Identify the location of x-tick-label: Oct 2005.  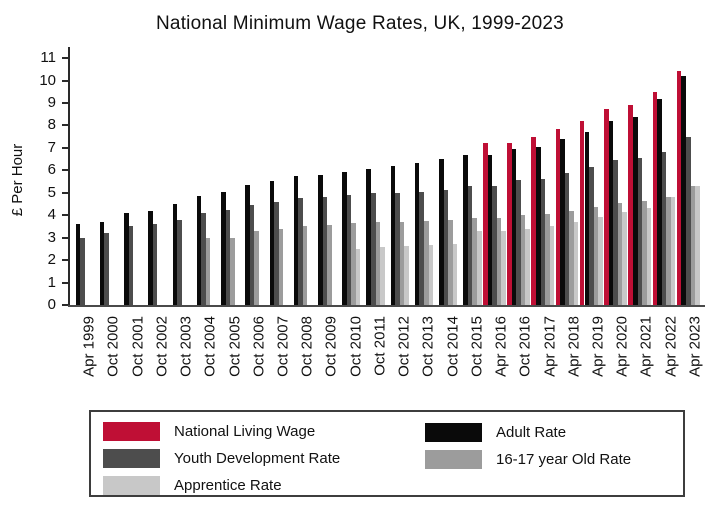
(234, 346).